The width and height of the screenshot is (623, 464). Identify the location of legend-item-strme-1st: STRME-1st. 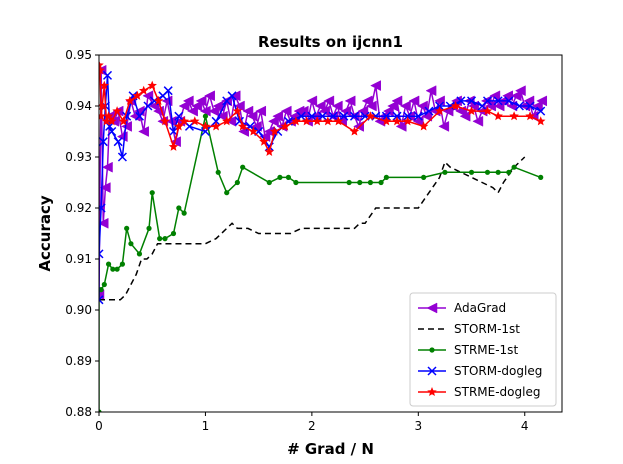
(468, 350).